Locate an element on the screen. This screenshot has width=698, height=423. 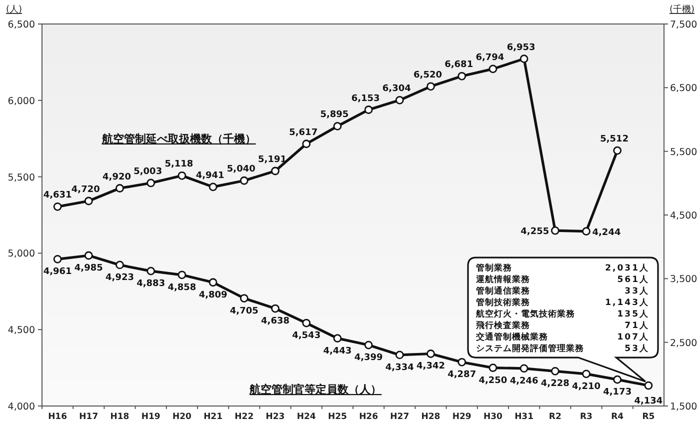
data-label: 4,631 is located at coordinates (57, 195).